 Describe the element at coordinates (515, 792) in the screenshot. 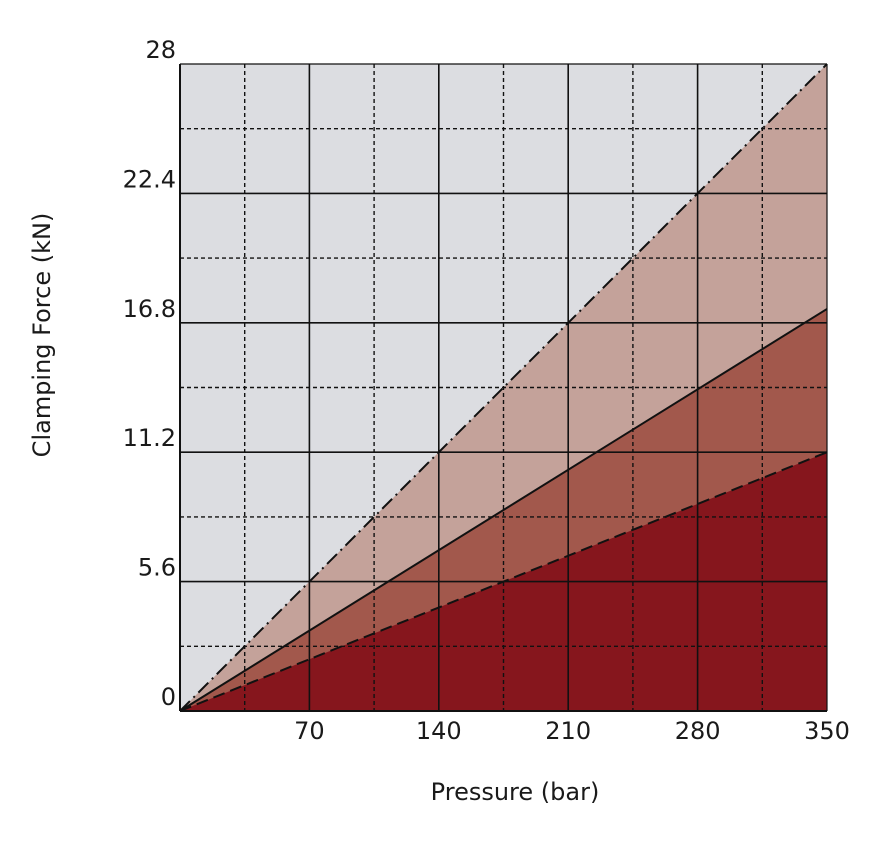

I see `x-axis-title: Pressure (bar)` at that location.